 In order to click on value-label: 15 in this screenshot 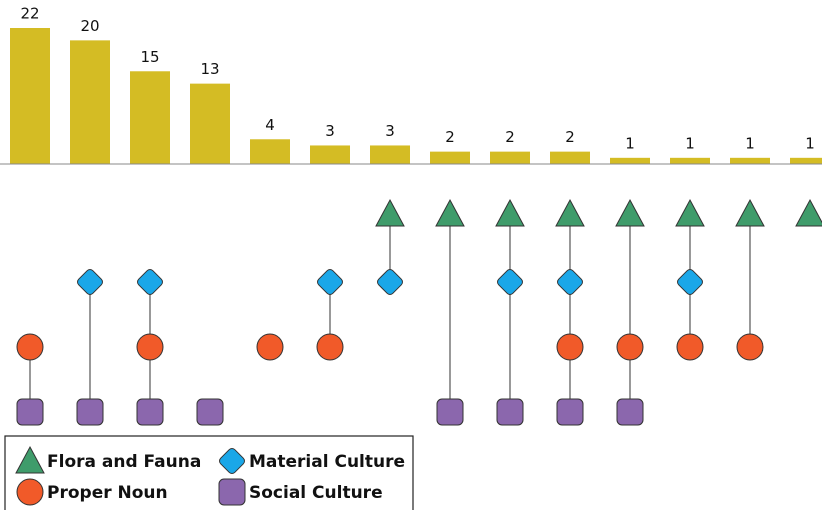, I will do `click(149, 57)`.